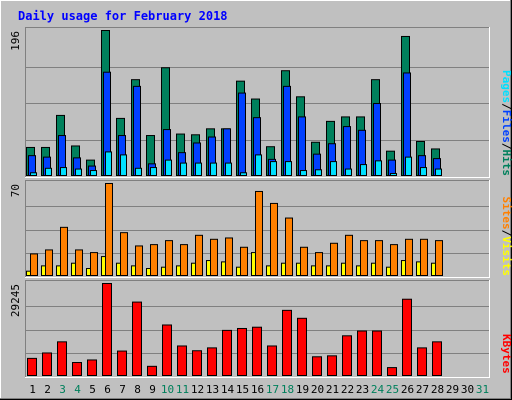  I want to click on x-tick-label: 27, so click(422, 389).